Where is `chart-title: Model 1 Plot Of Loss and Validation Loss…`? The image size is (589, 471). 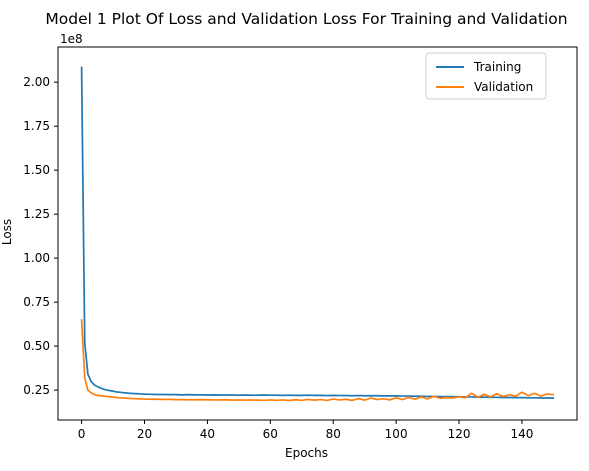 chart-title: Model 1 Plot Of Loss and Validation Loss… is located at coordinates (306, 19).